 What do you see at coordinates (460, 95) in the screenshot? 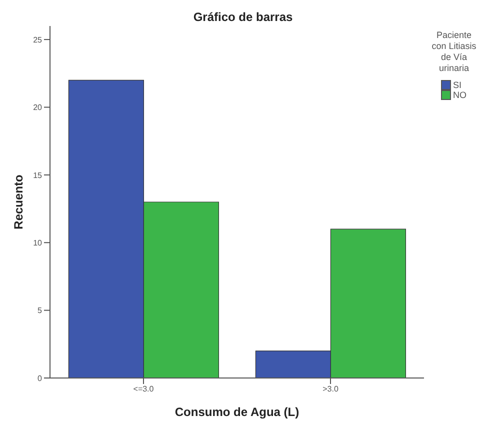
I see `legend-label: NO` at bounding box center [460, 95].